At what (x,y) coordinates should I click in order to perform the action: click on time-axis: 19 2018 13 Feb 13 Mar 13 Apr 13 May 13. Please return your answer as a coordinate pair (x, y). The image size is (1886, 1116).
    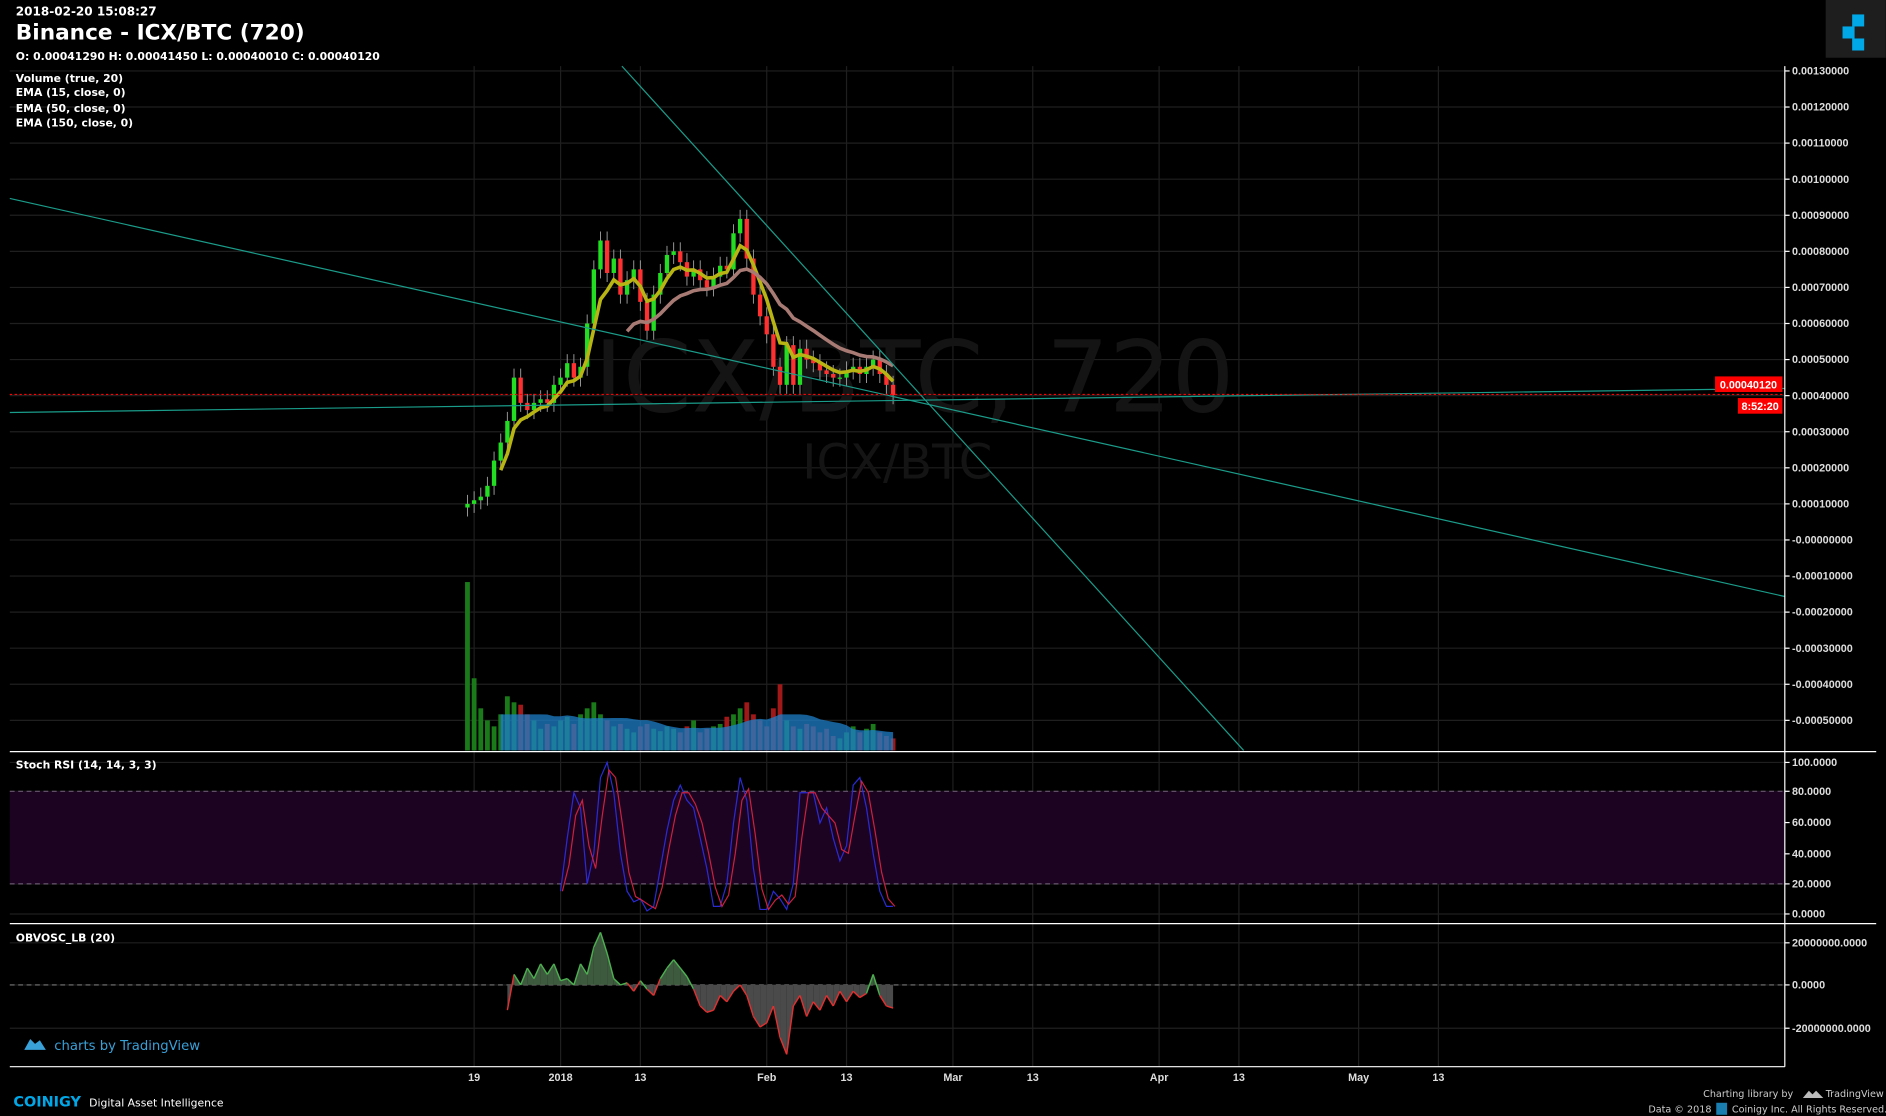
    Looking at the image, I should click on (956, 1078).